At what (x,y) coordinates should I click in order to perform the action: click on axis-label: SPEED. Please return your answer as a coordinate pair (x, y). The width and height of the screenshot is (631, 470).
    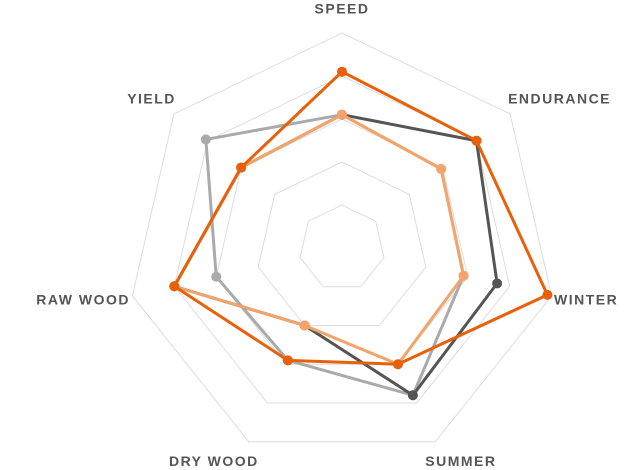
    Looking at the image, I should click on (342, 9).